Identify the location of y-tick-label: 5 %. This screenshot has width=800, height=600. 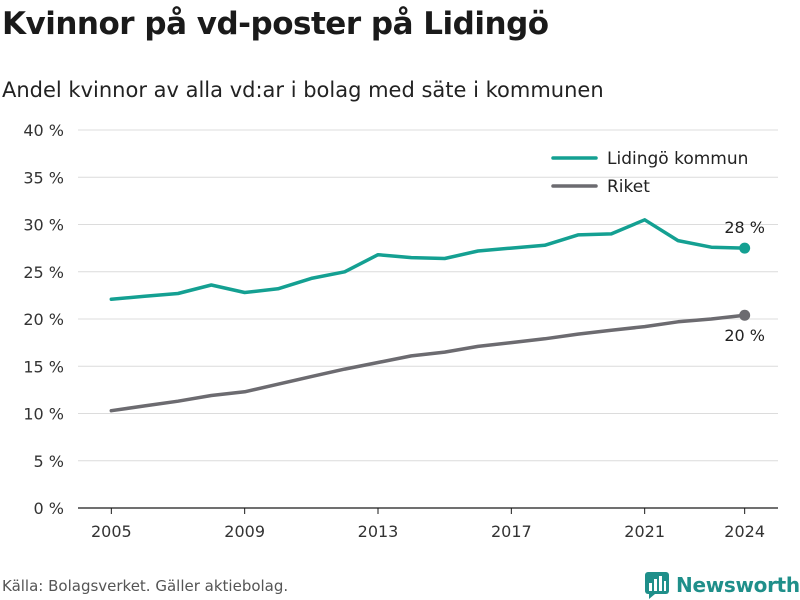
(49, 461).